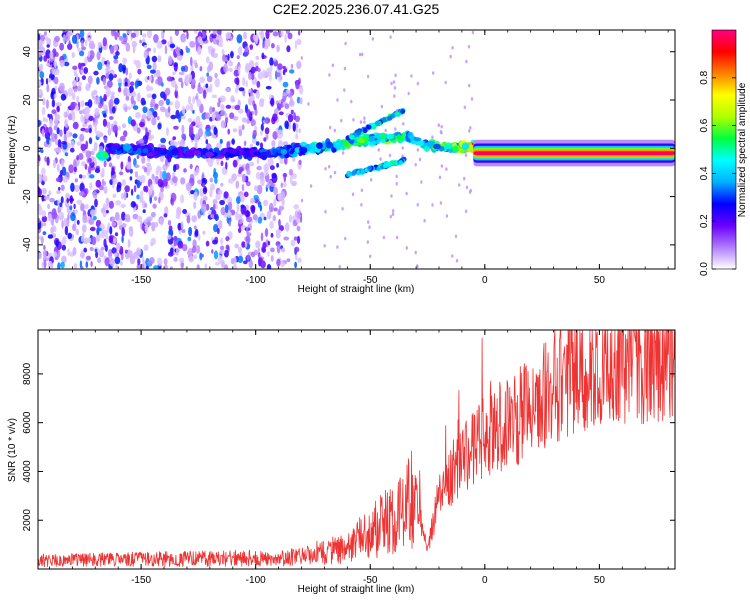 Image resolution: width=750 pixels, height=605 pixels. Describe the element at coordinates (704, 125) in the screenshot. I see `colorbar-tick-label: 0.6` at that location.